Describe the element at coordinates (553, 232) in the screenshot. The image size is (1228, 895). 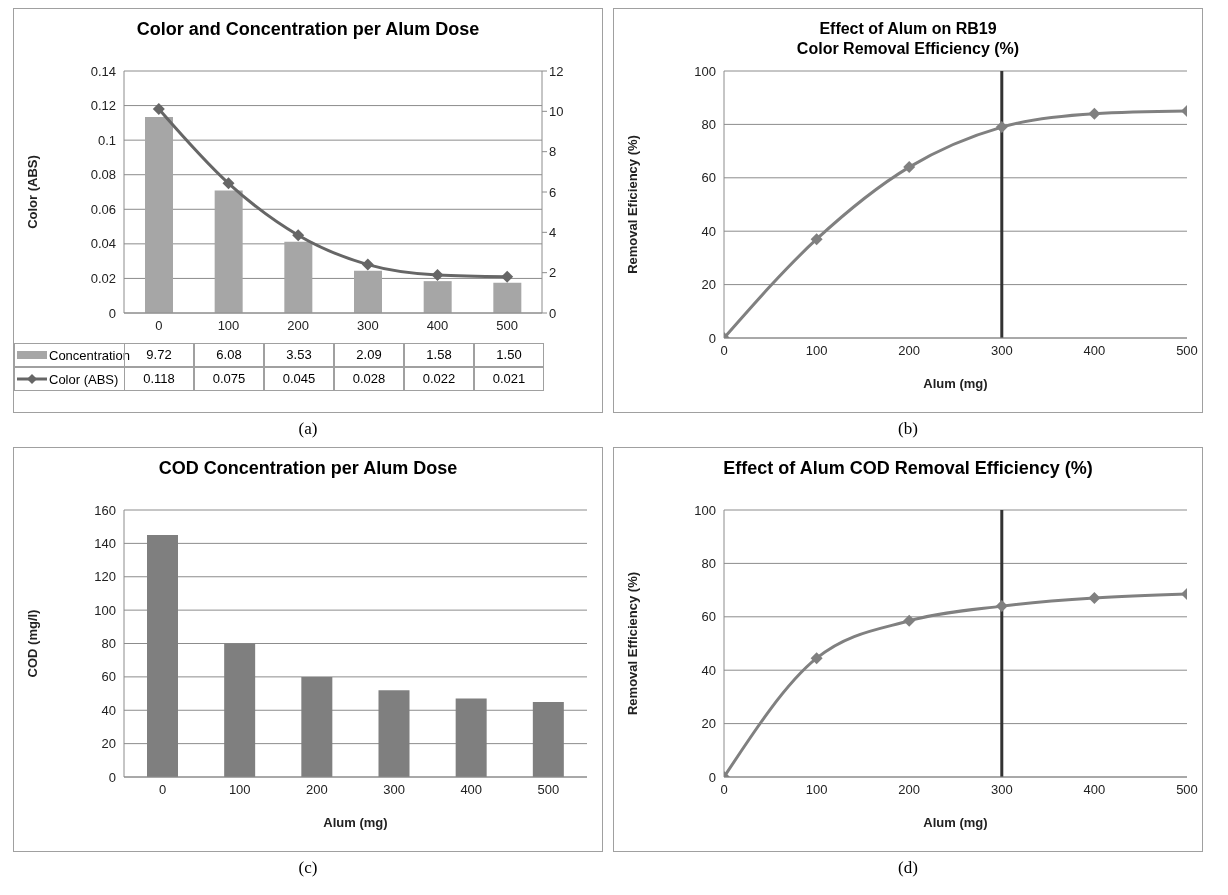
I see `y2-tick-label: 4` at that location.